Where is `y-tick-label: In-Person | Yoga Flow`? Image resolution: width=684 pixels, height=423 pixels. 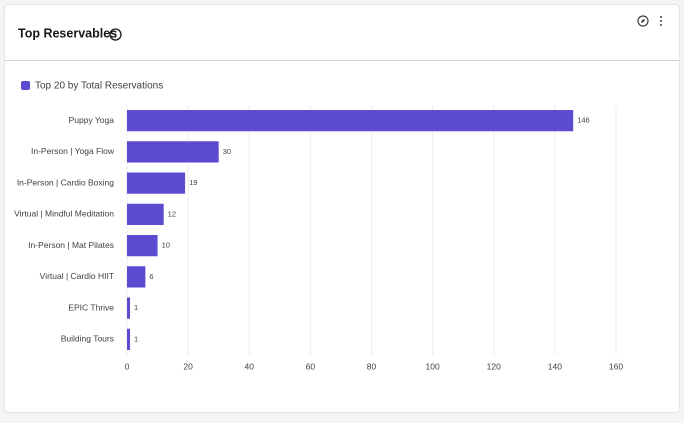 y-tick-label: In-Person | Yoga Flow is located at coordinates (73, 151).